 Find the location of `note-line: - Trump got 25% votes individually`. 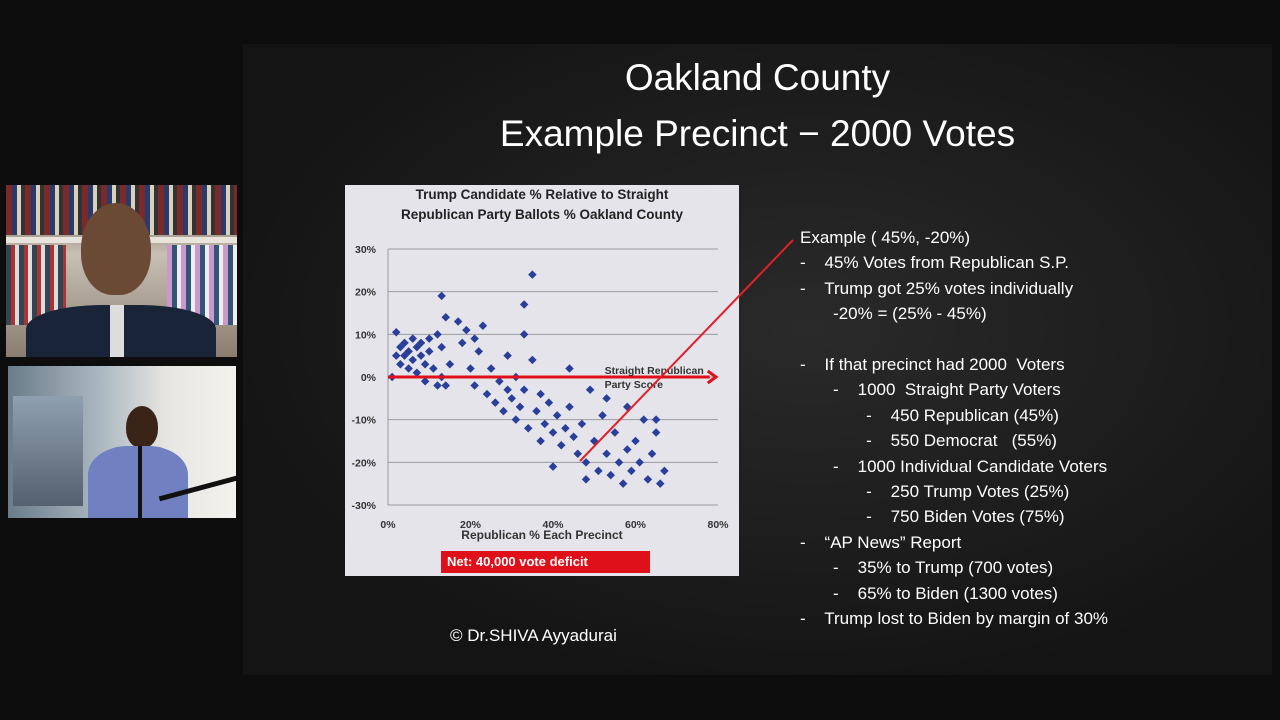

note-line: - Trump got 25% votes individually is located at coordinates (937, 288).